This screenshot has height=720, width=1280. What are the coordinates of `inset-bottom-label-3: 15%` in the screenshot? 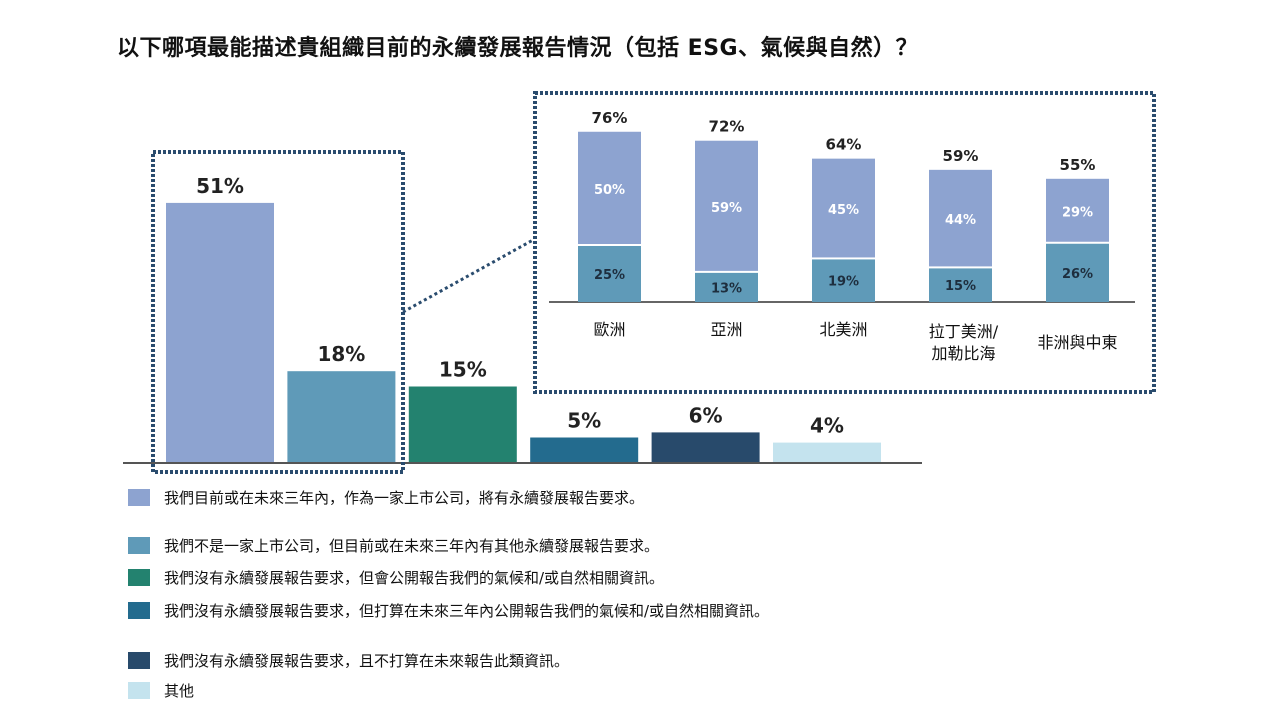 It's located at (960, 286).